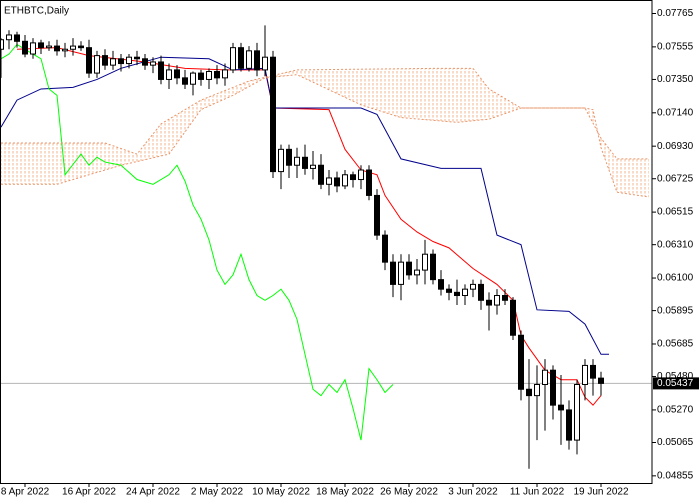 The width and height of the screenshot is (700, 500). Describe the element at coordinates (675, 410) in the screenshot. I see `y-tick-label: 0.05270` at that location.